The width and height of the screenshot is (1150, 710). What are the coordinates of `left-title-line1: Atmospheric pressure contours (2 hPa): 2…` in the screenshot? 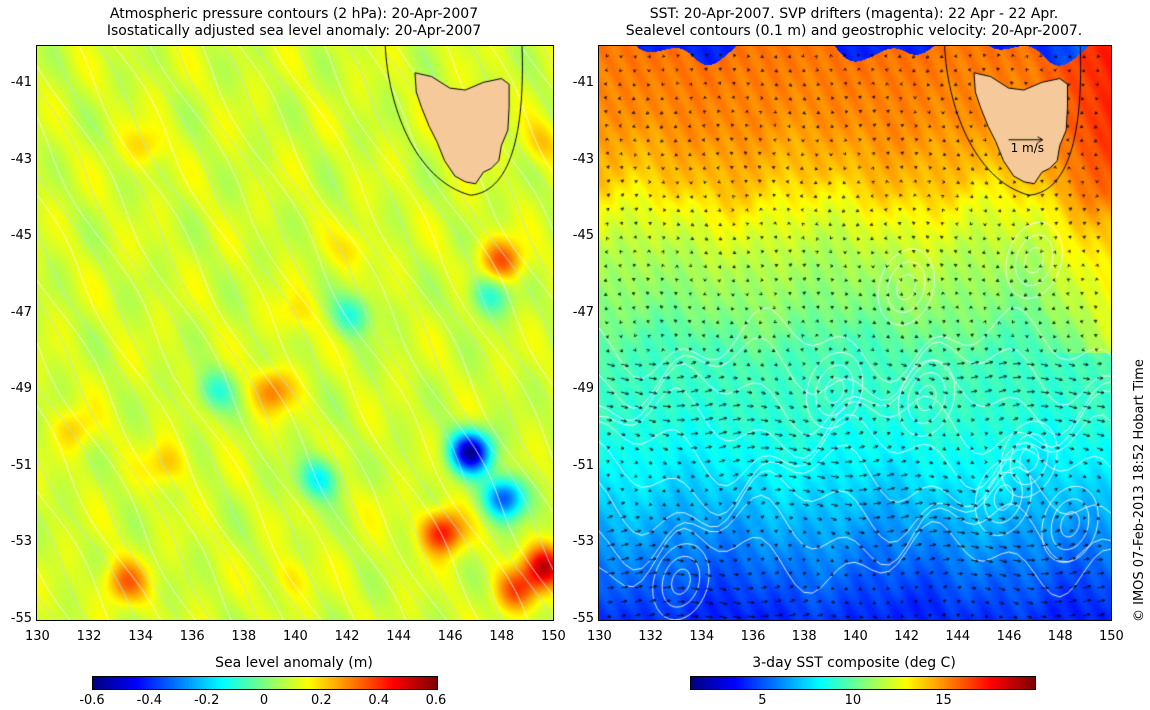 It's located at (294, 14).